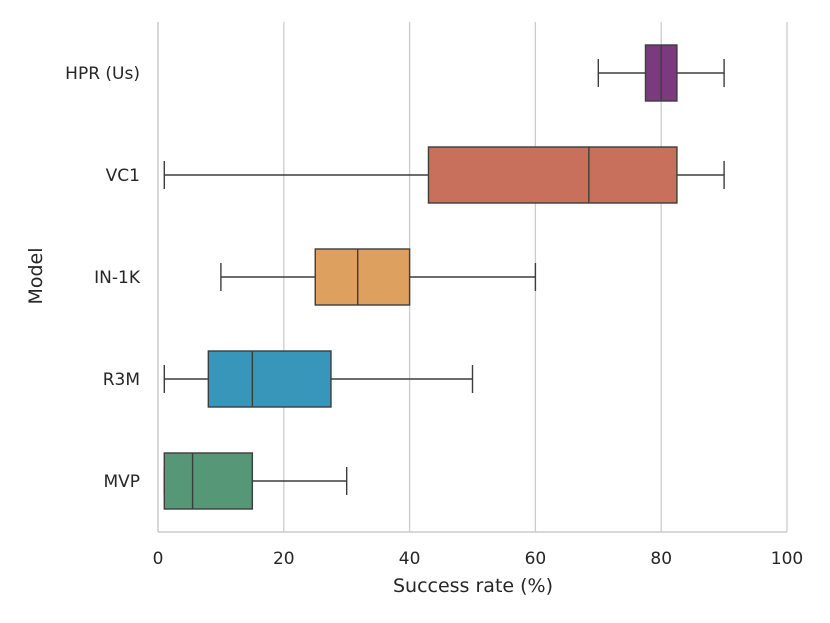 This screenshot has height=623, width=830. I want to click on x-tick-label: 60, so click(536, 559).